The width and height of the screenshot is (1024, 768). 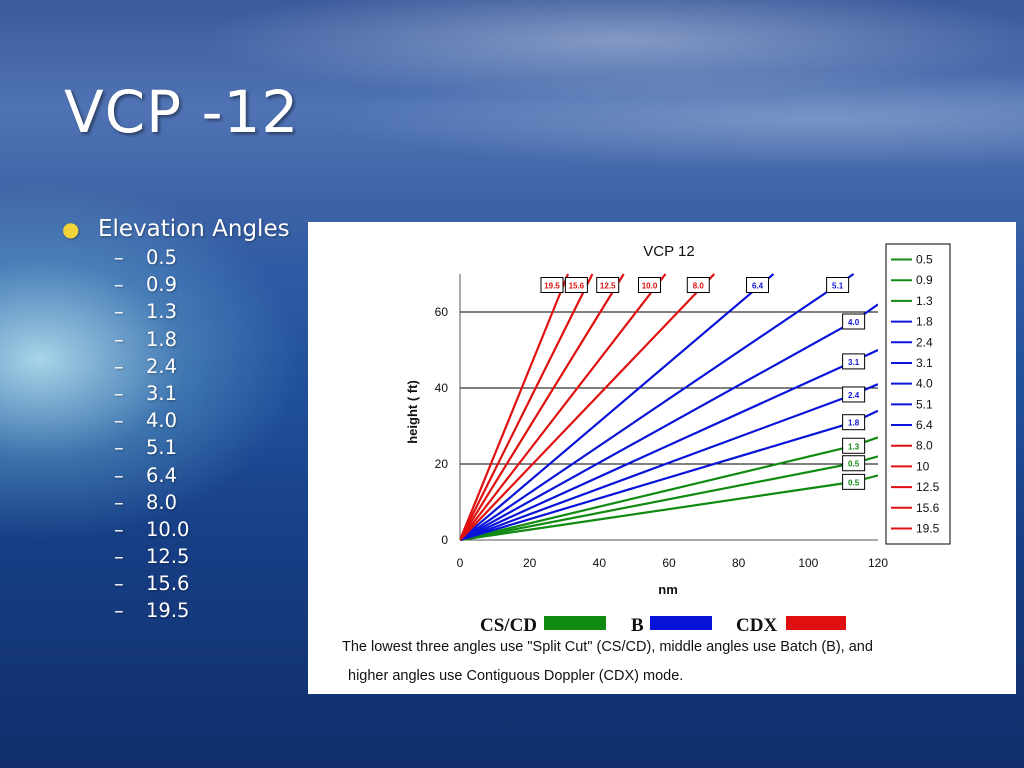 I want to click on angle-value: 8.0, so click(x=162, y=502).